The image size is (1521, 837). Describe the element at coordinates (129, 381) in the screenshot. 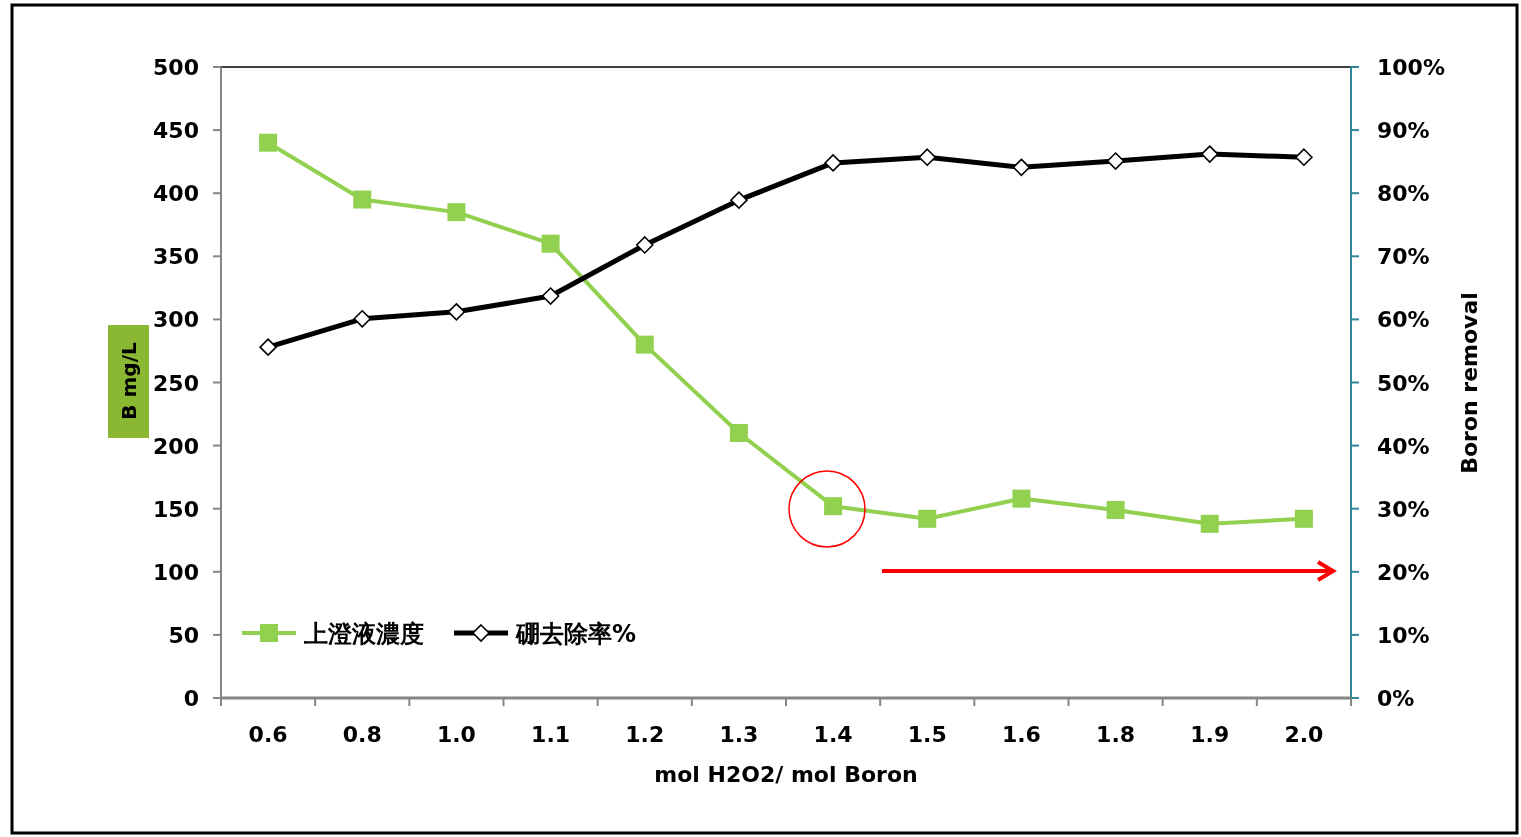

I see `y-axis-title: B mg/L` at that location.